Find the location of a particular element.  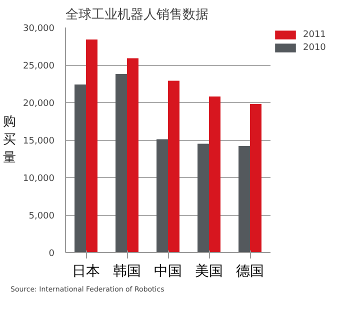

legend-label: 2010 is located at coordinates (314, 47).